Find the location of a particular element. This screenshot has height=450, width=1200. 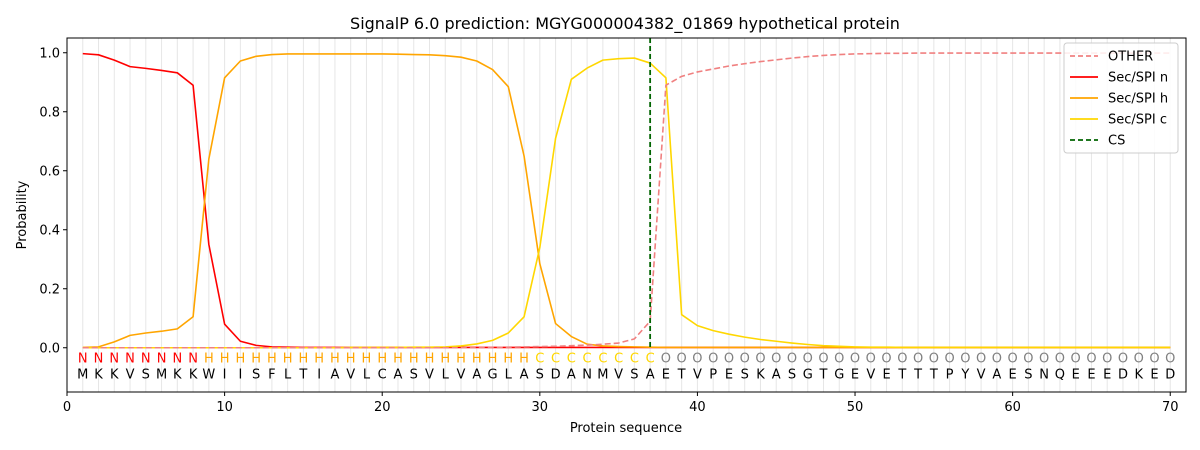

x-tick-label: 70 is located at coordinates (1170, 407).